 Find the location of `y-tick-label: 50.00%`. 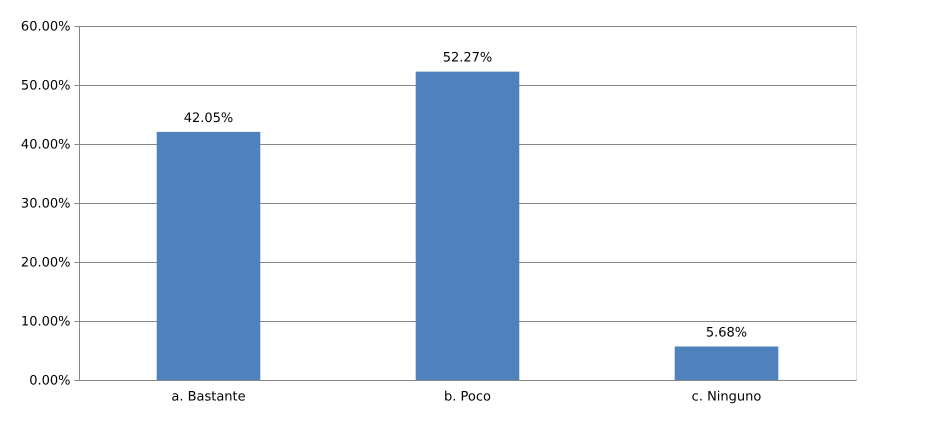

y-tick-label: 50.00% is located at coordinates (45, 86).